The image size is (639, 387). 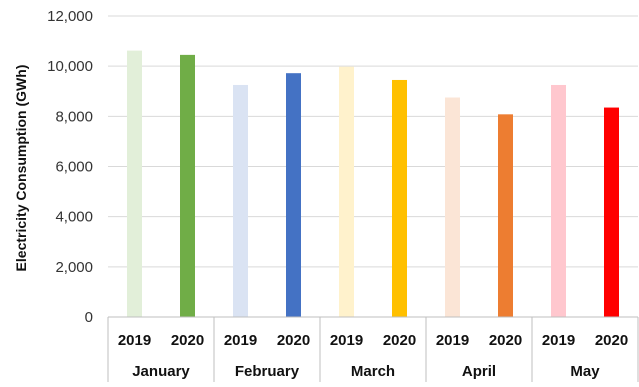 What do you see at coordinates (293, 195) in the screenshot?
I see `bar-february-2020` at bounding box center [293, 195].